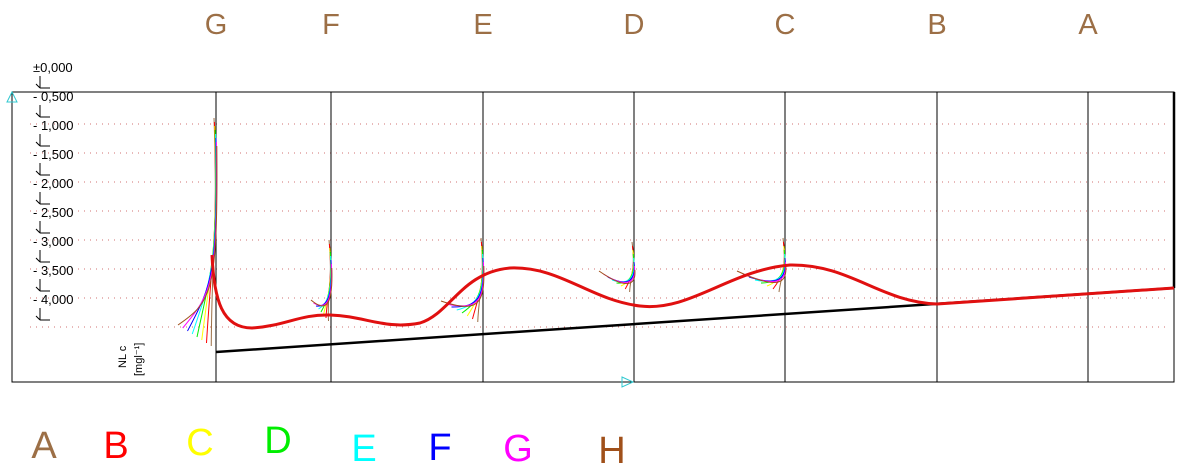 This screenshot has width=1181, height=472. I want to click on series-legend: A B C D E F G H, so click(328, 446).